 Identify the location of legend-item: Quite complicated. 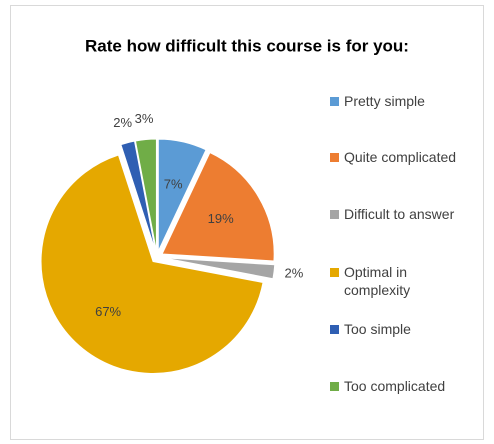
(405, 157).